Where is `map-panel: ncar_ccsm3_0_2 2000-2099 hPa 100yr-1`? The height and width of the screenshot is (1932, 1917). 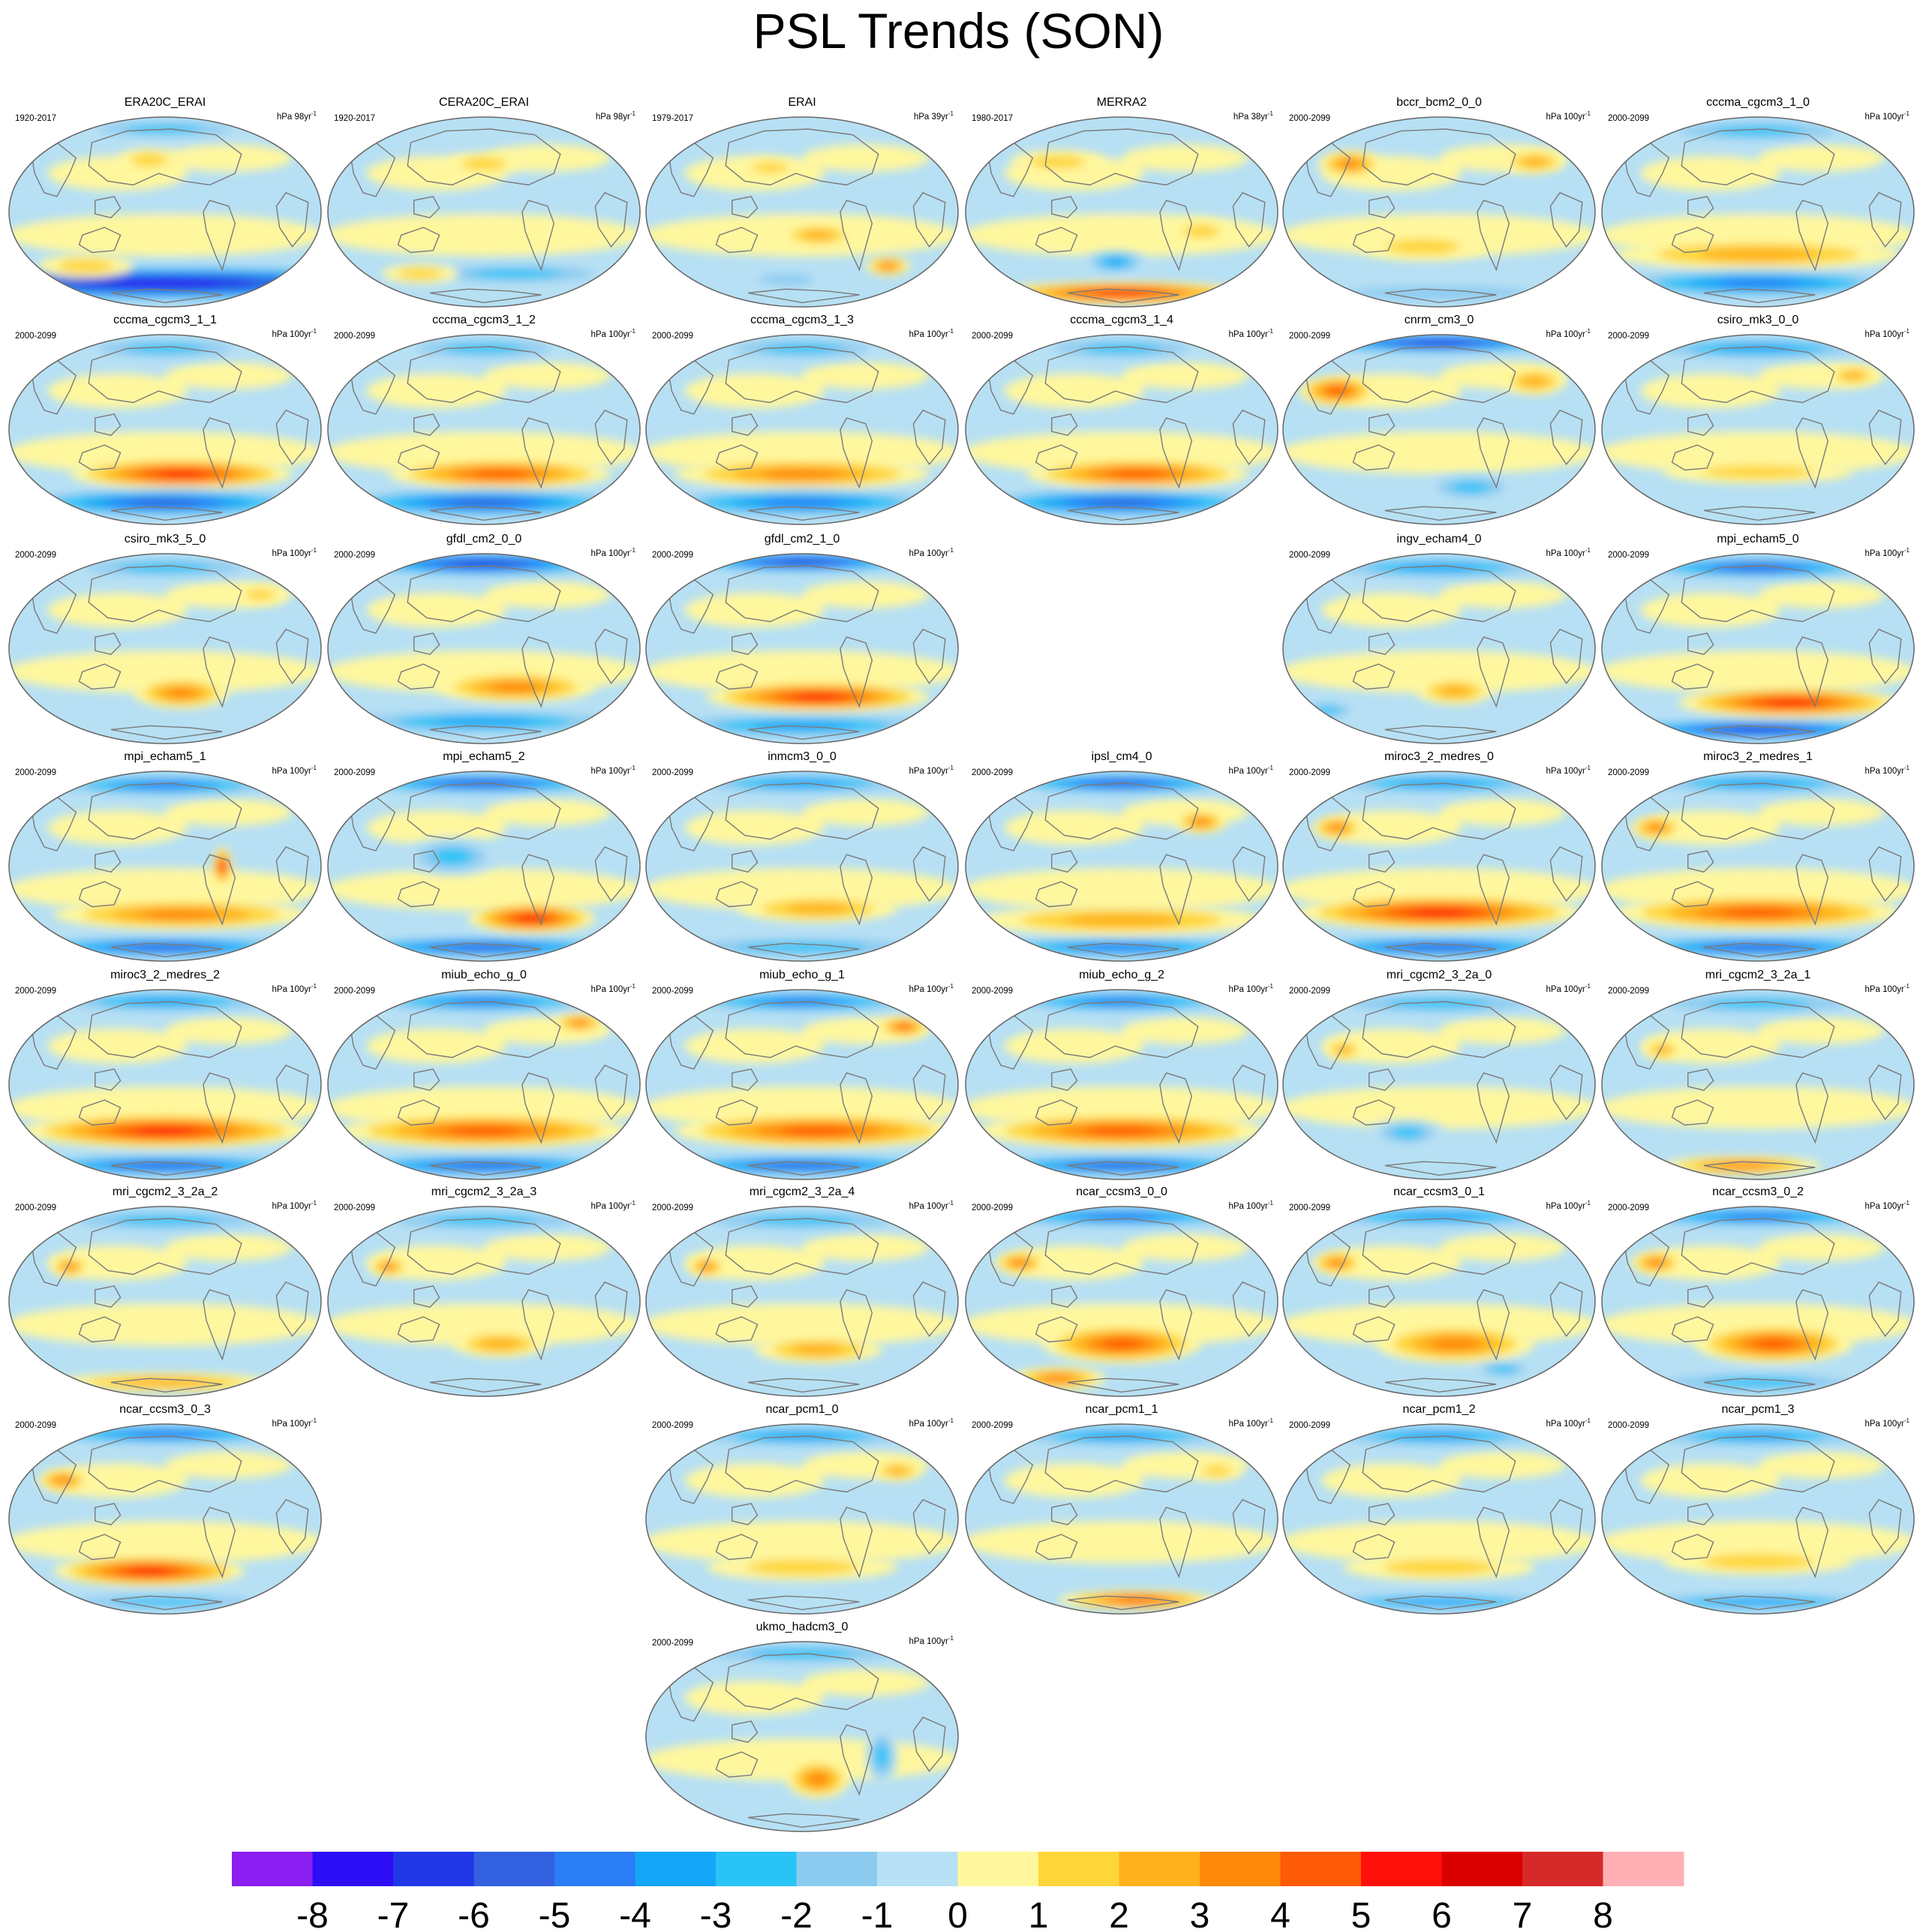 map-panel: ncar_ccsm3_0_2 2000-2099 hPa 100yr-1 is located at coordinates (1758, 1291).